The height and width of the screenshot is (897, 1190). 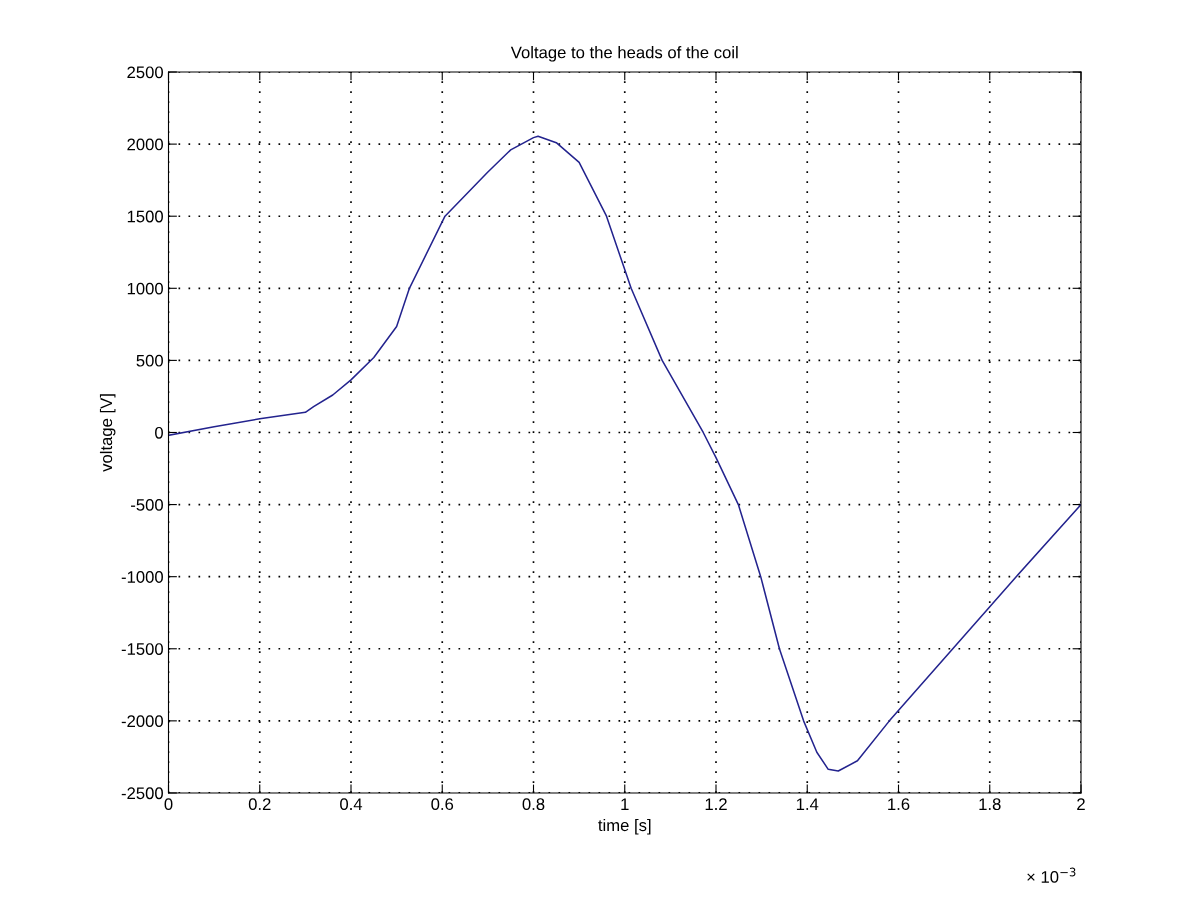 I want to click on y-tick-label: -1500, so click(x=142, y=649).